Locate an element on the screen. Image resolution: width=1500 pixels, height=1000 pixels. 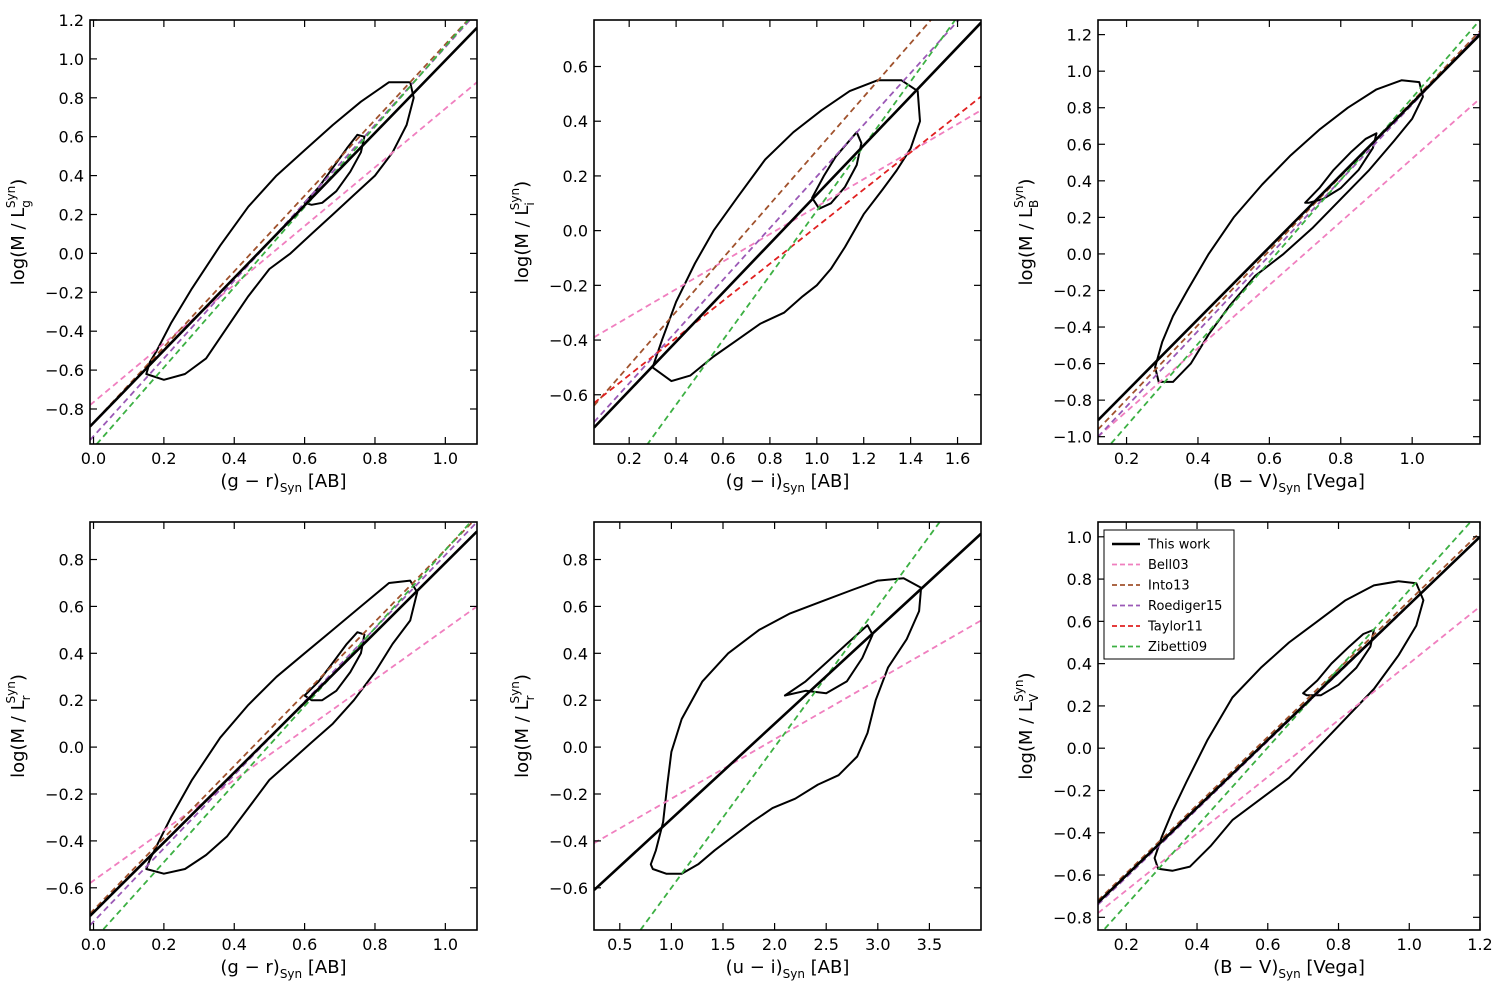
plot-area is located at coordinates (1289, 232).